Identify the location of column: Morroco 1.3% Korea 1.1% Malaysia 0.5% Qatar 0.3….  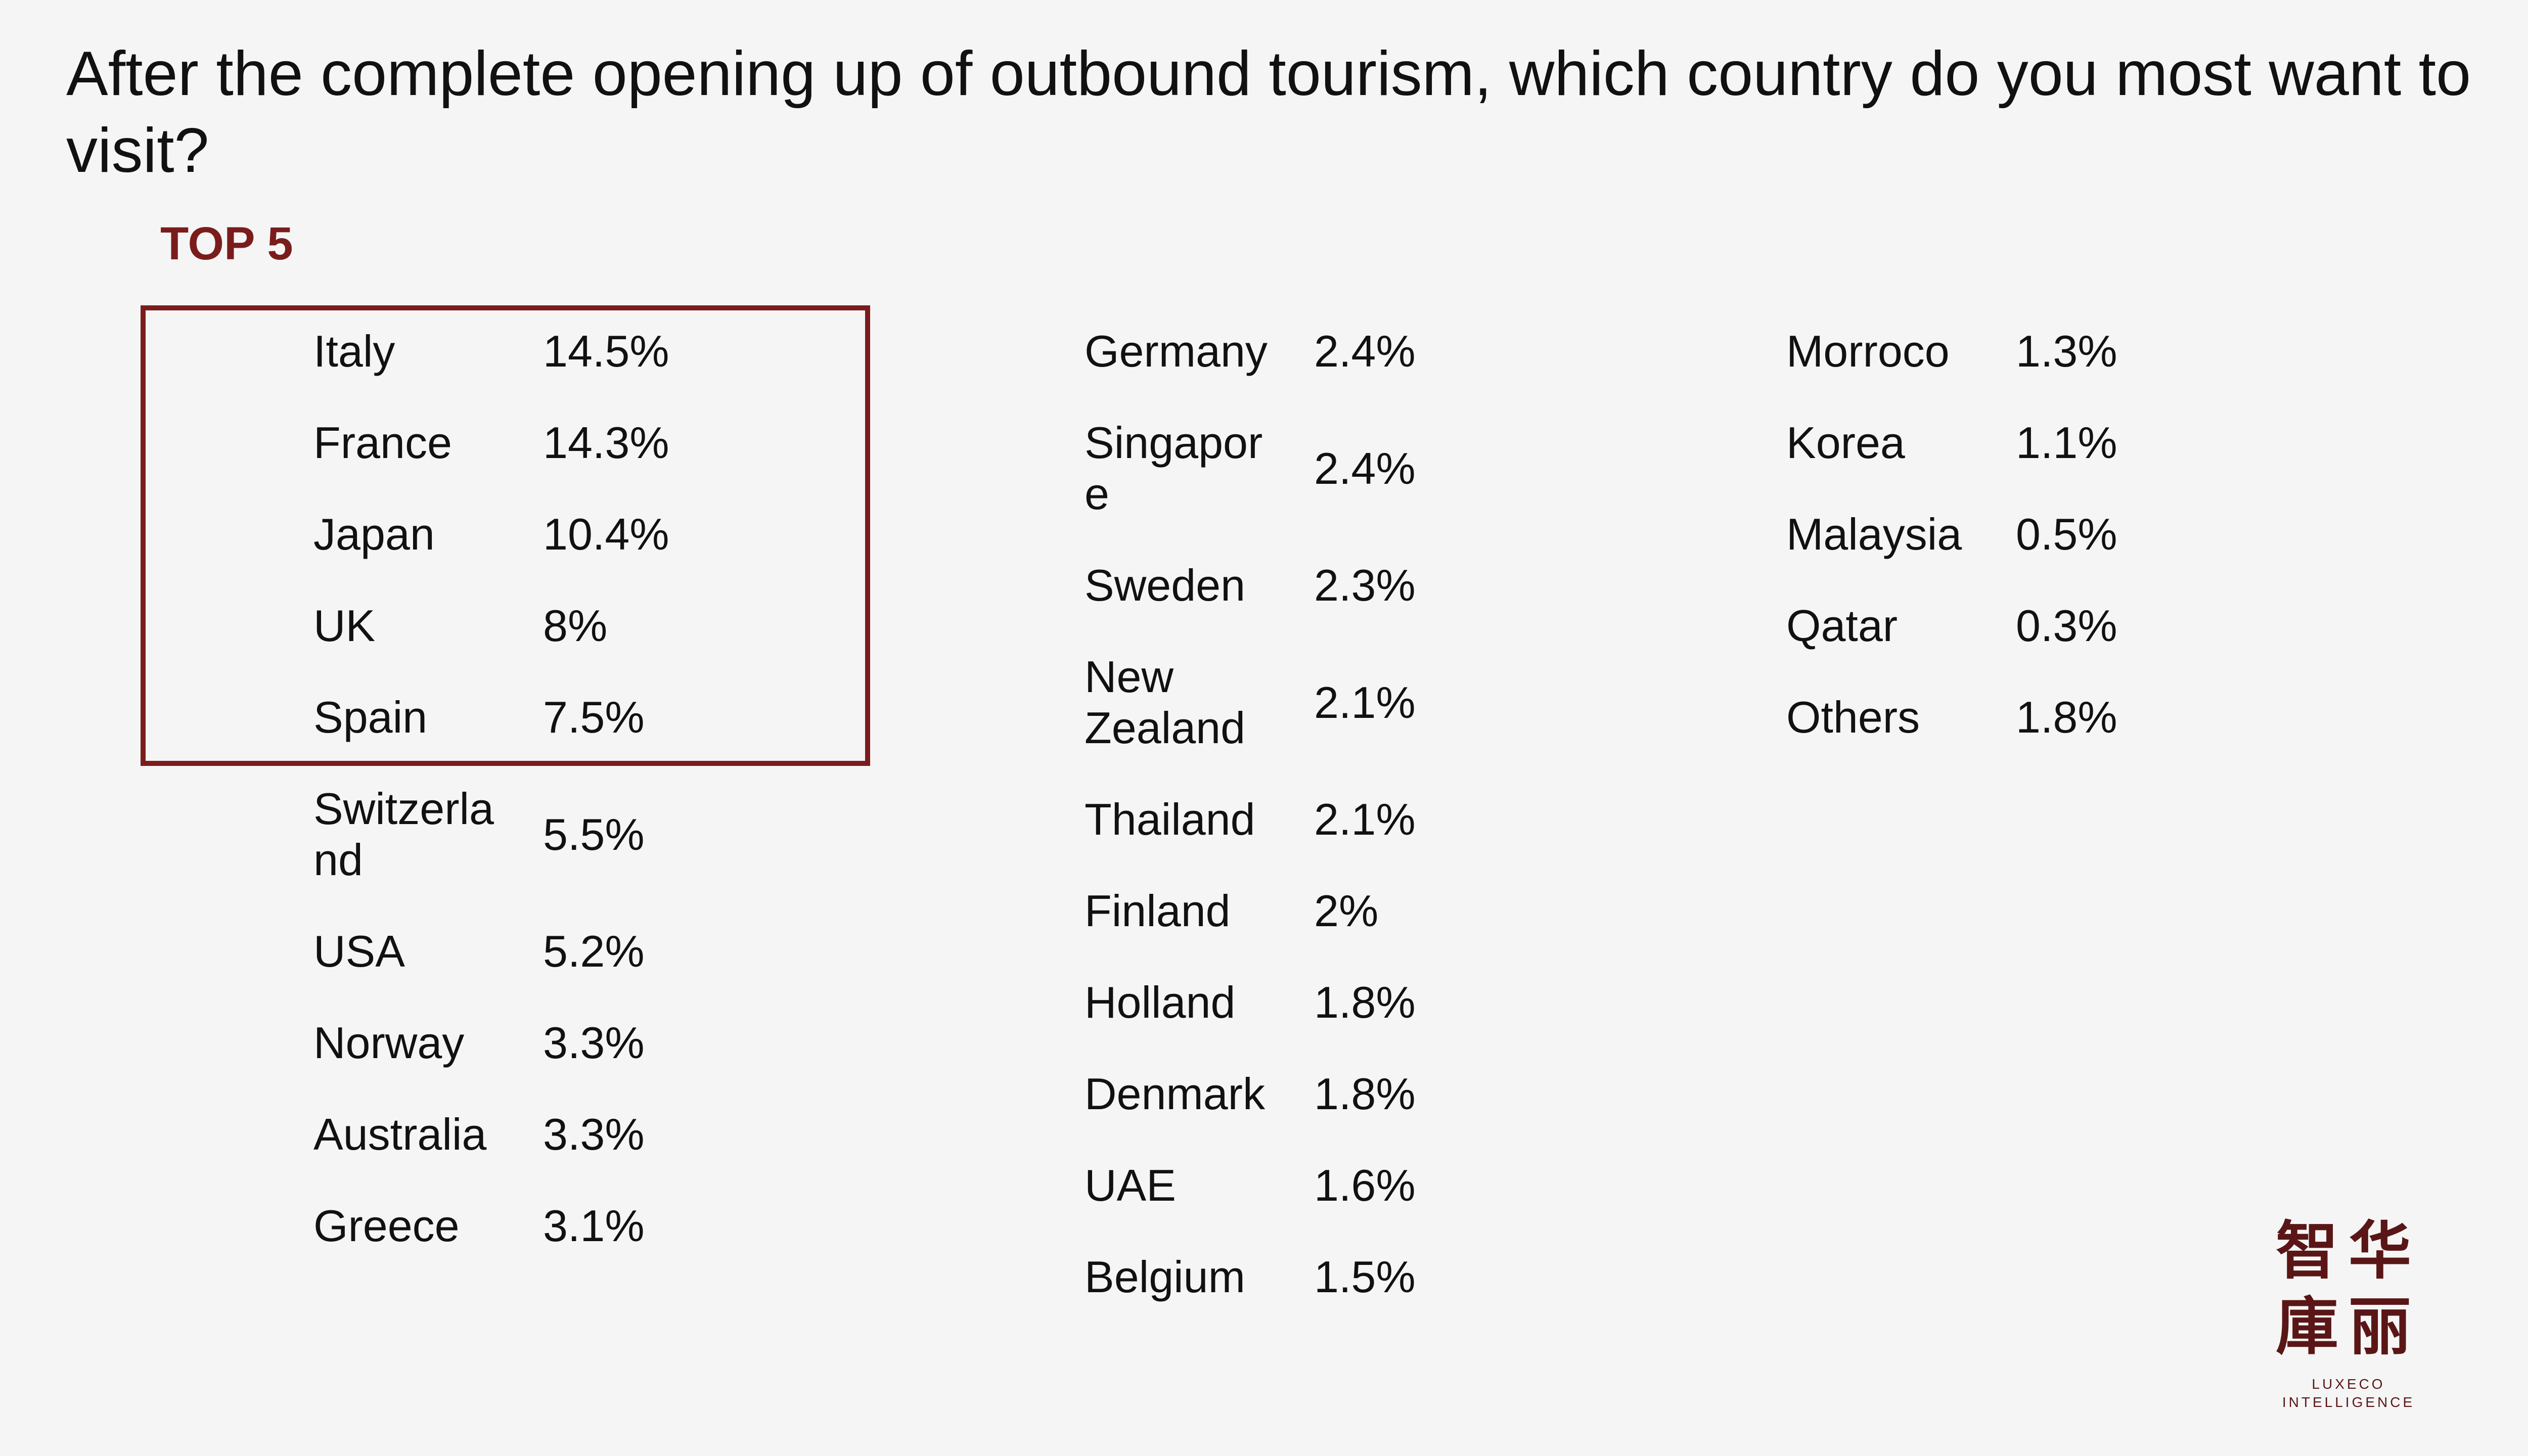
(1952, 534).